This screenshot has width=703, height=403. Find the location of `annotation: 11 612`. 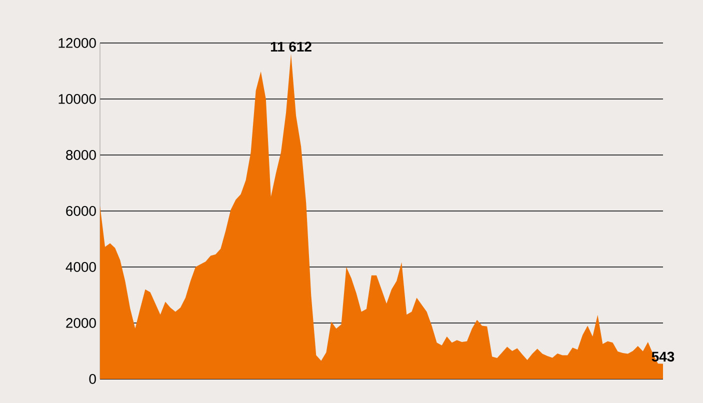

annotation: 11 612 is located at coordinates (291, 47).